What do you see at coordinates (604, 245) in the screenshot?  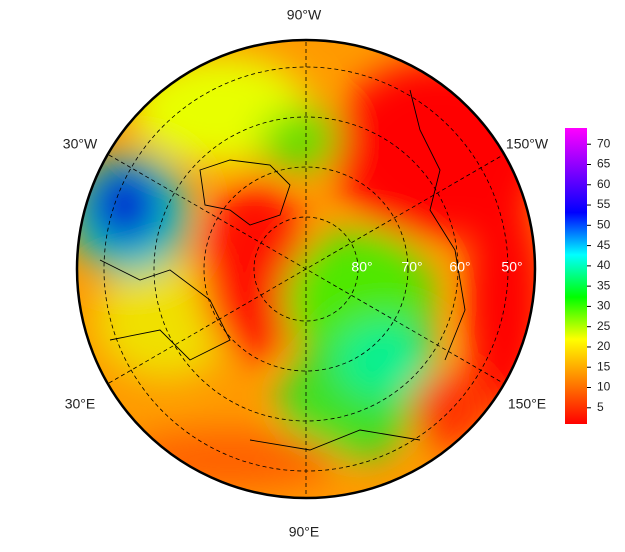 I see `colorbar-tick-label: 45` at bounding box center [604, 245].